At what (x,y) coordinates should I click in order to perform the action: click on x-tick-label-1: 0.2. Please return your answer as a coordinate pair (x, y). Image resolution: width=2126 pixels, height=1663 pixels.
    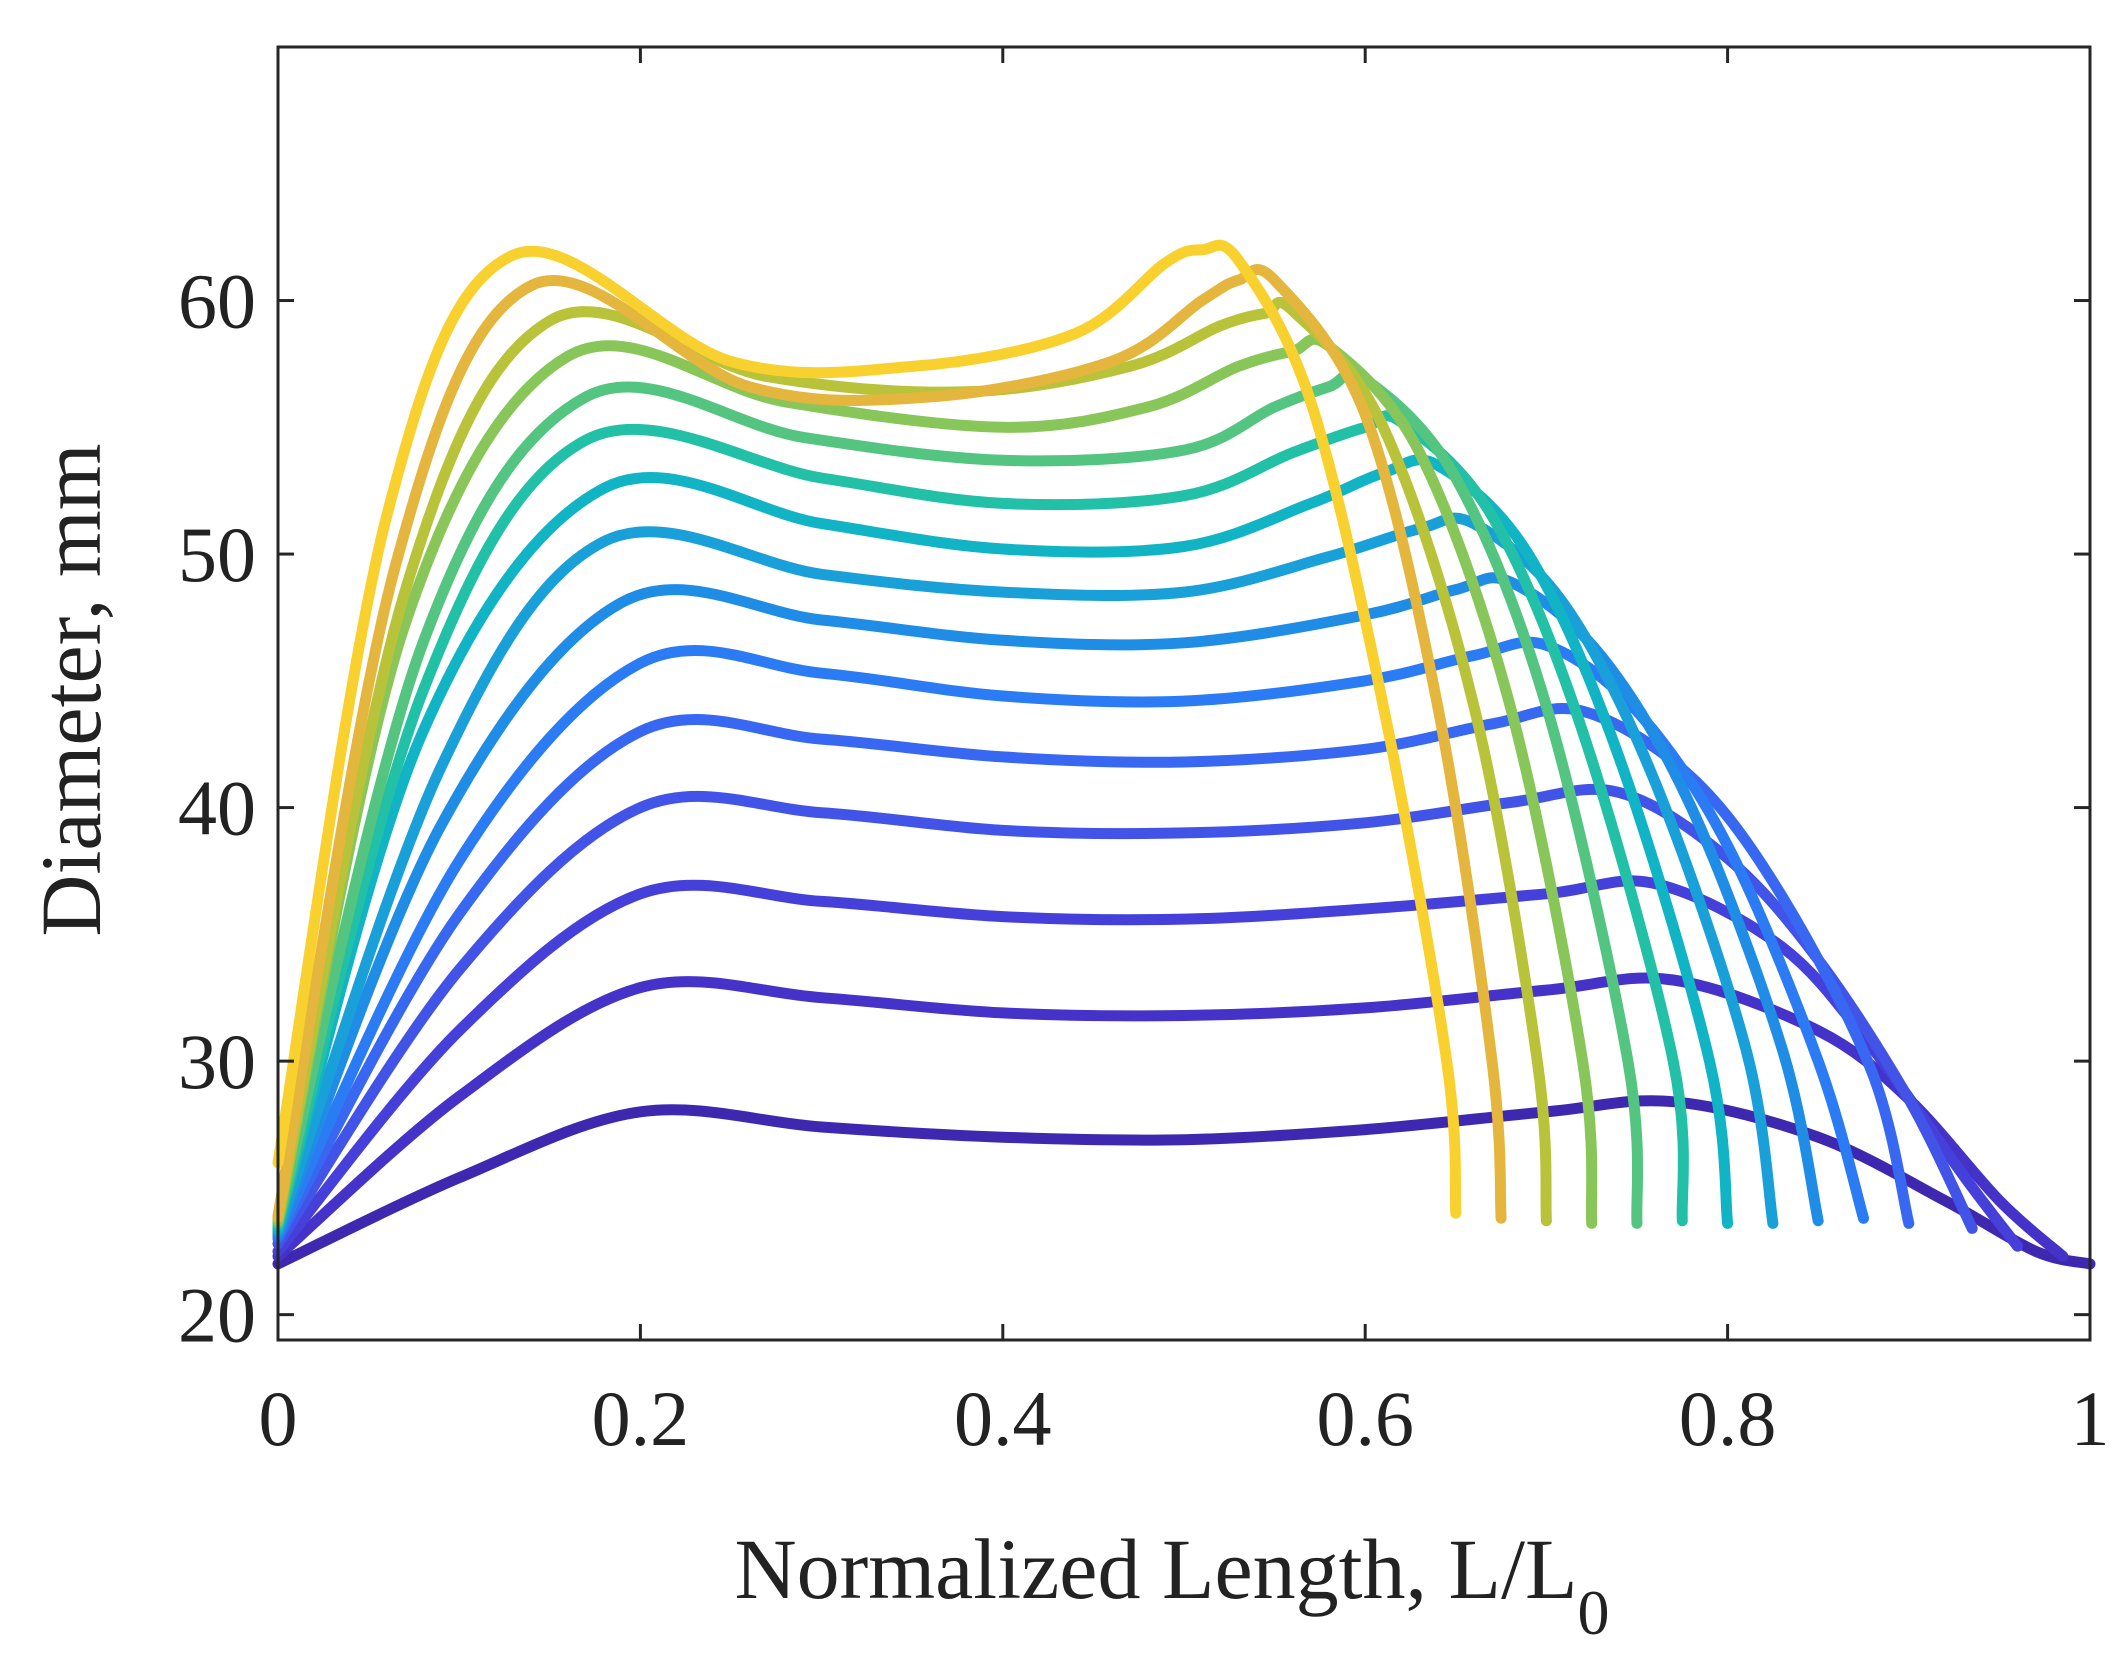
    Looking at the image, I should click on (641, 1418).